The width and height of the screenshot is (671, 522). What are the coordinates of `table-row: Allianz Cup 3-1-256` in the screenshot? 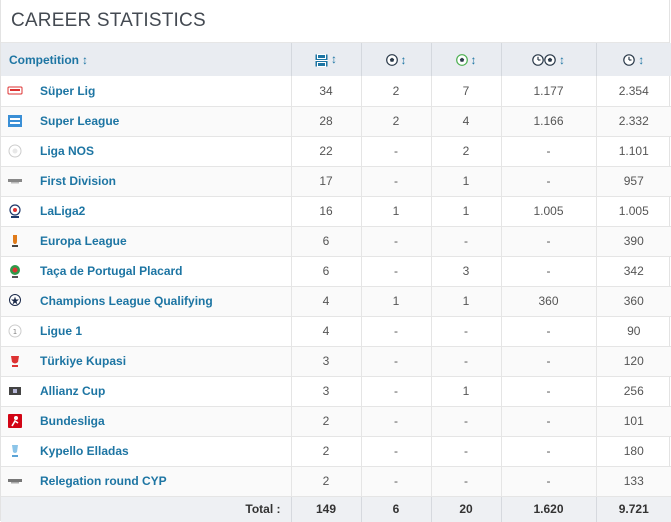 It's located at (336, 391).